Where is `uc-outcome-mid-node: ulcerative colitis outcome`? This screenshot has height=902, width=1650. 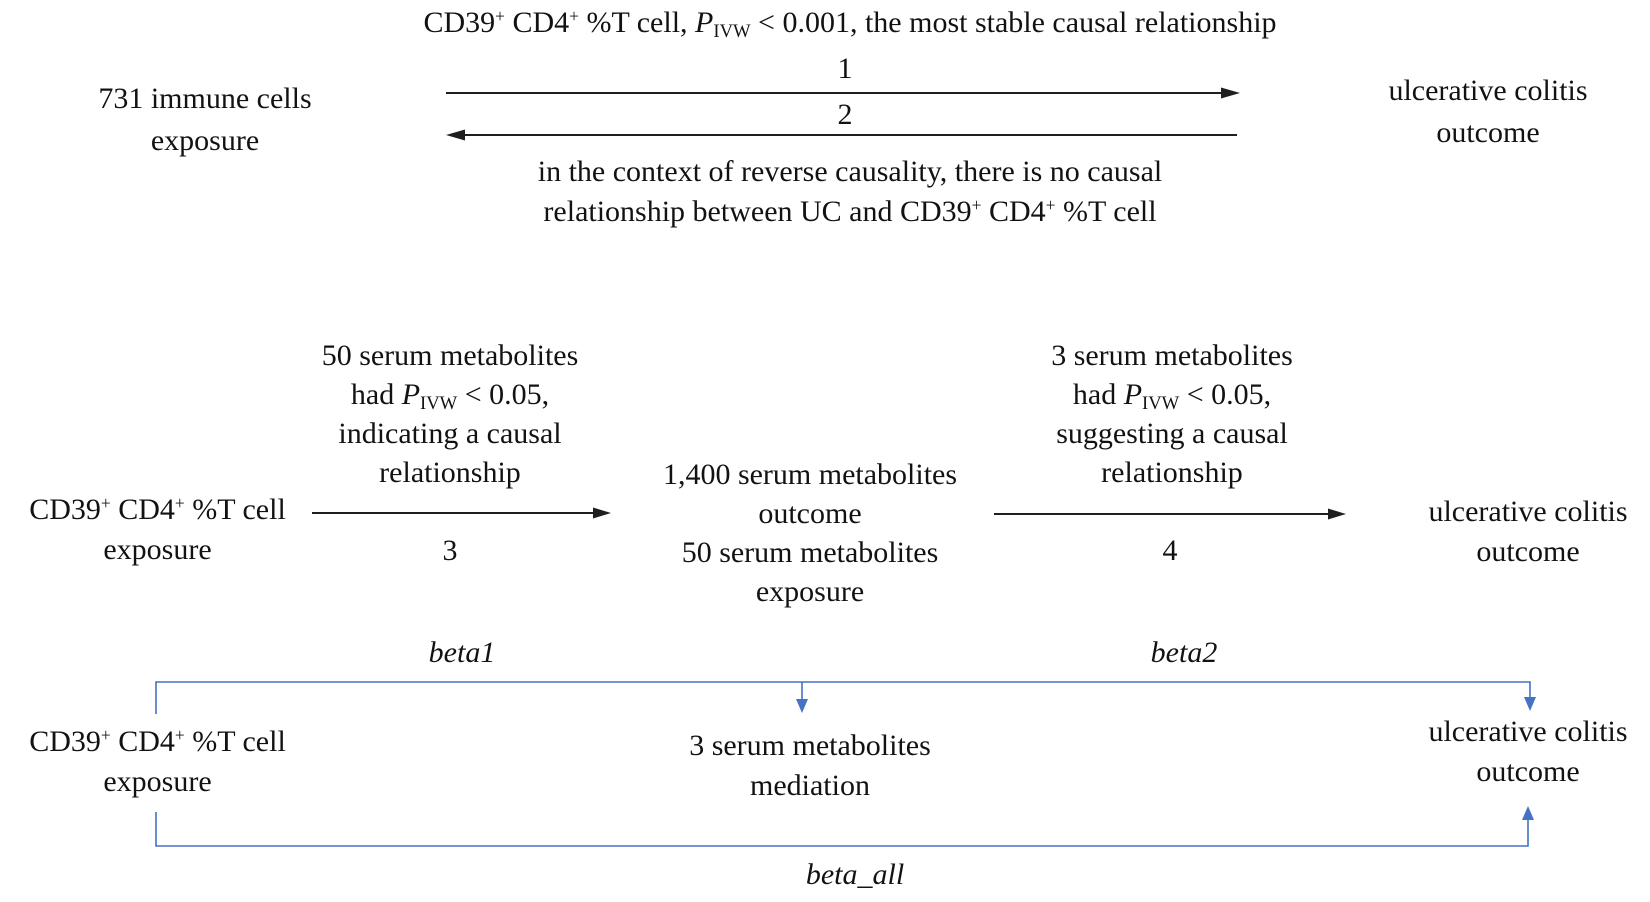 uc-outcome-mid-node: ulcerative colitis outcome is located at coordinates (1506, 532).